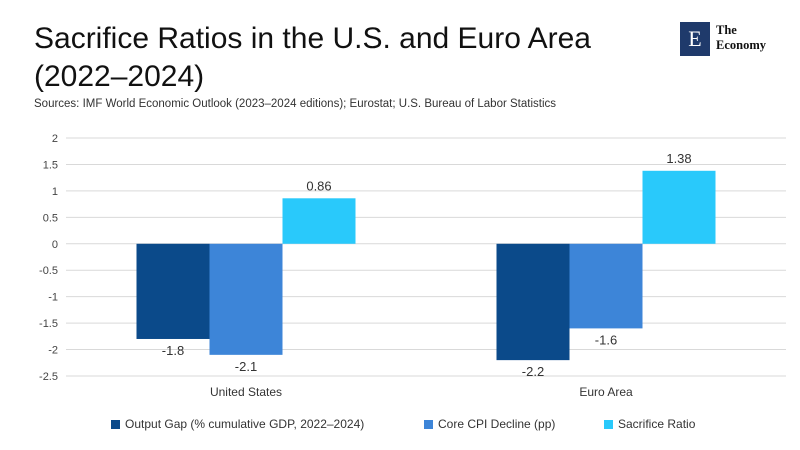 The width and height of the screenshot is (800, 450). What do you see at coordinates (48, 377) in the screenshot?
I see `y-tick-label: -2.5` at bounding box center [48, 377].